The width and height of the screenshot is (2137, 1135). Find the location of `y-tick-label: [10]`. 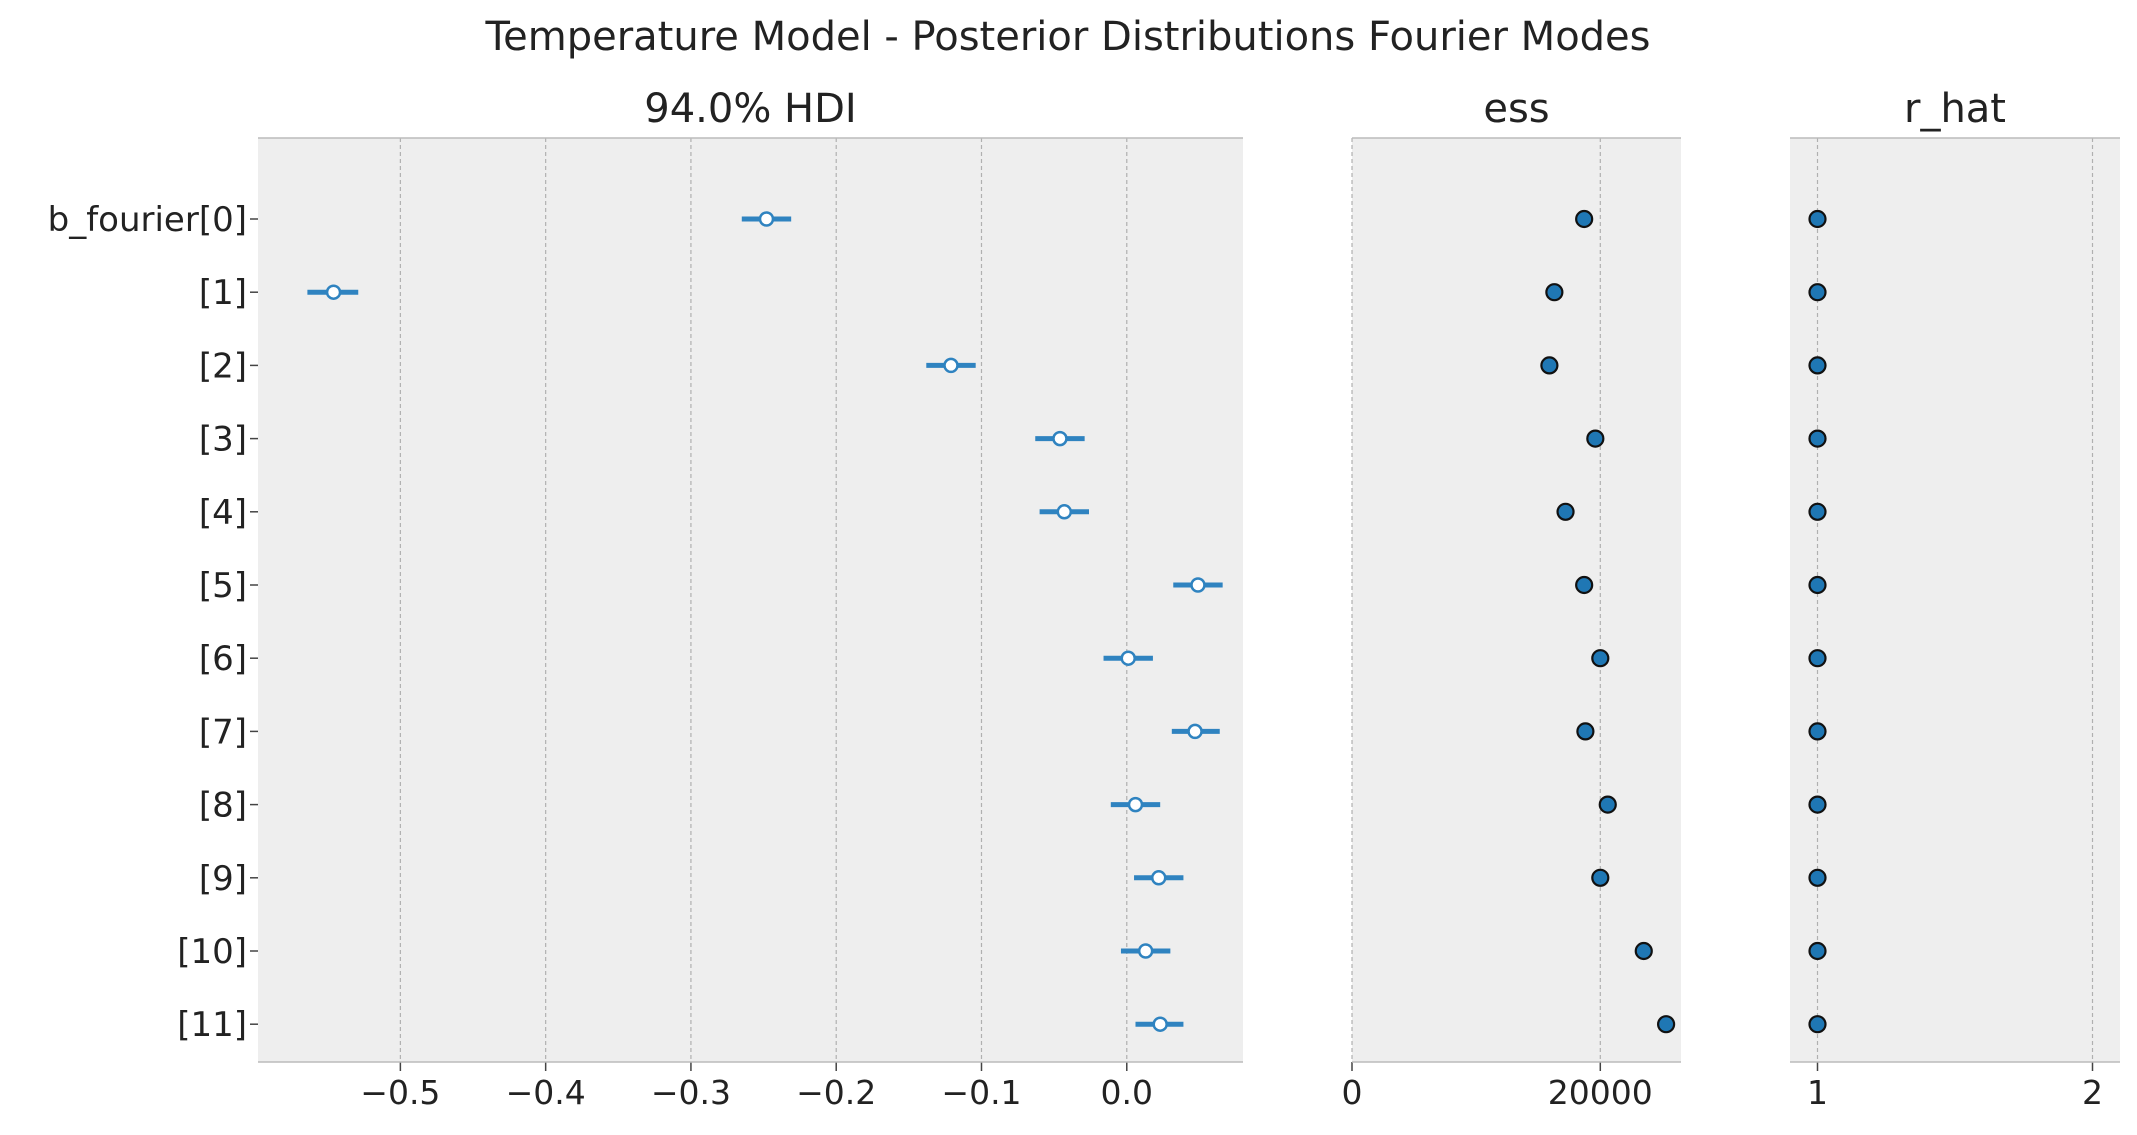

y-tick-label: [10] is located at coordinates (212, 952).